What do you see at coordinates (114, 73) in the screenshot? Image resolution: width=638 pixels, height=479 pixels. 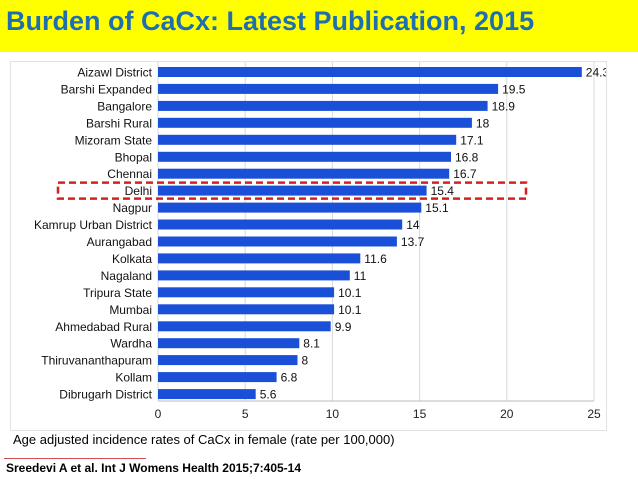 I see `category-label: Aizawl District` at bounding box center [114, 73].